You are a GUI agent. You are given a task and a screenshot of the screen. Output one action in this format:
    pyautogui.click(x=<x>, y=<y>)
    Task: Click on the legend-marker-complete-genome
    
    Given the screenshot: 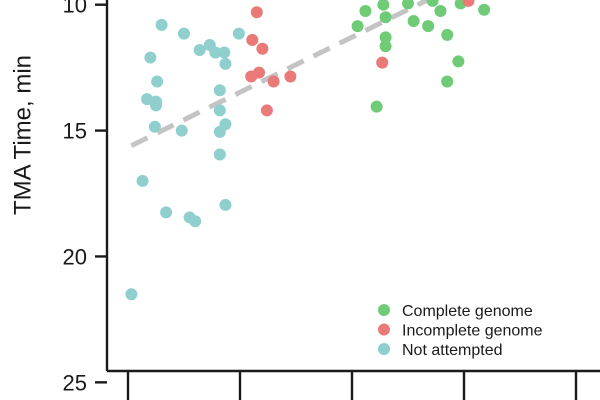 What is the action you would take?
    pyautogui.click(x=384, y=310)
    